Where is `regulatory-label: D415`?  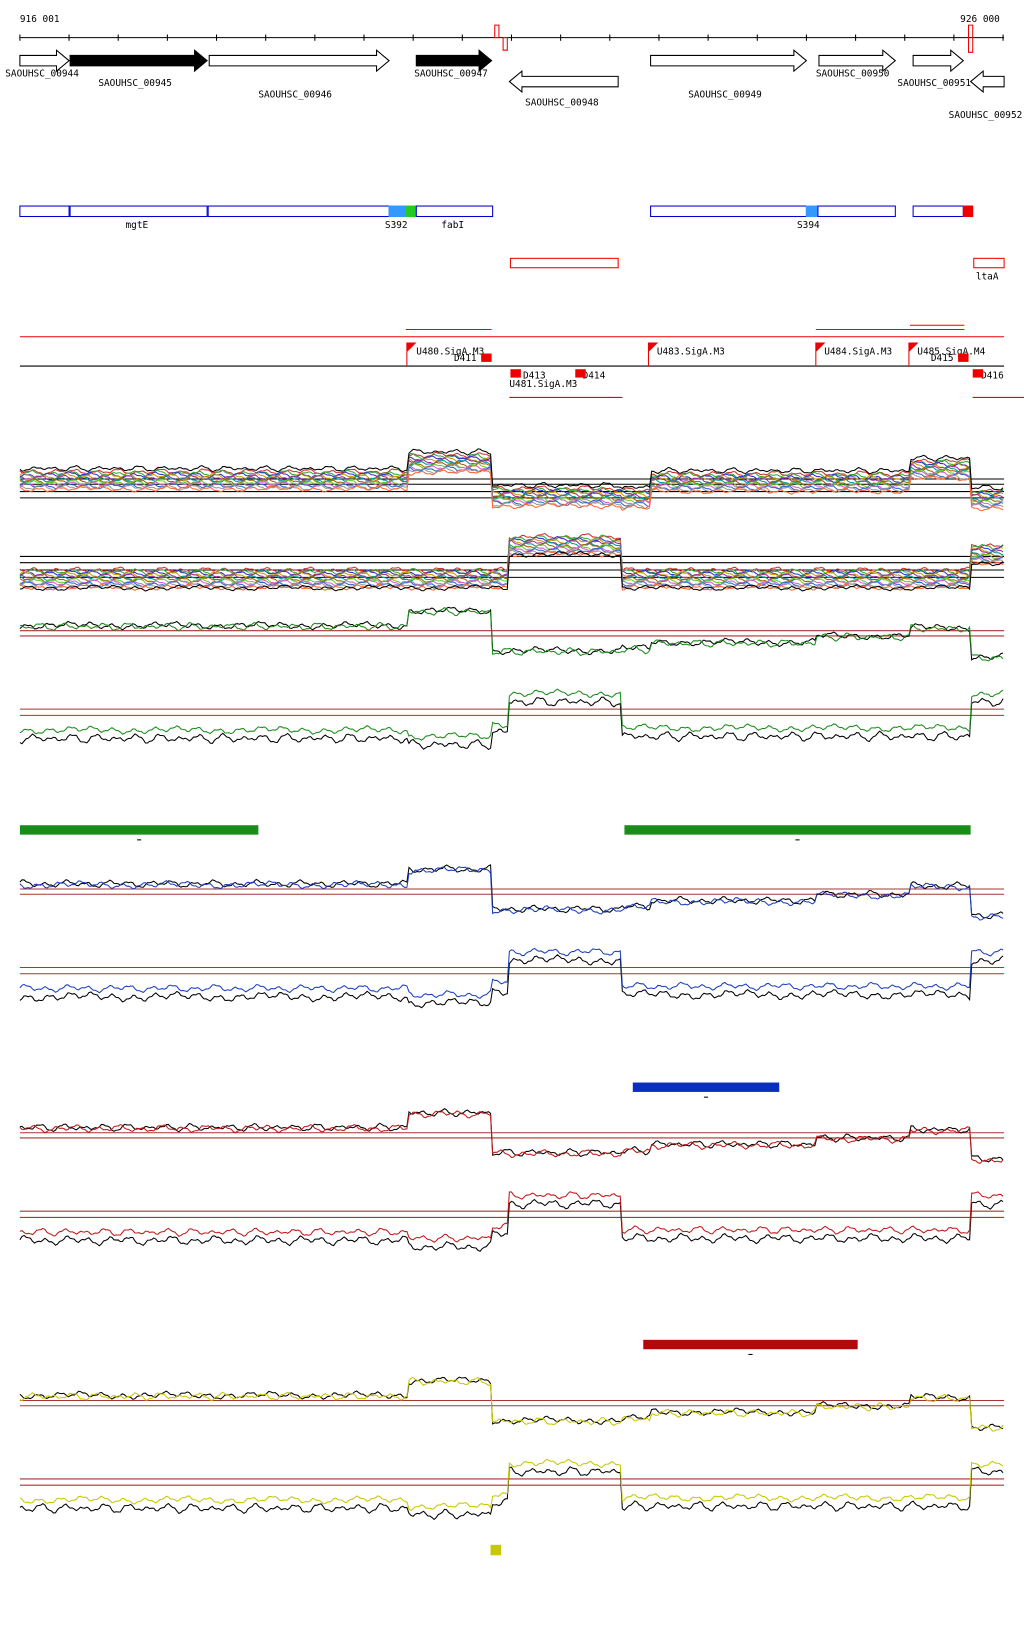
regulatory-label: D415 is located at coordinates (942, 358).